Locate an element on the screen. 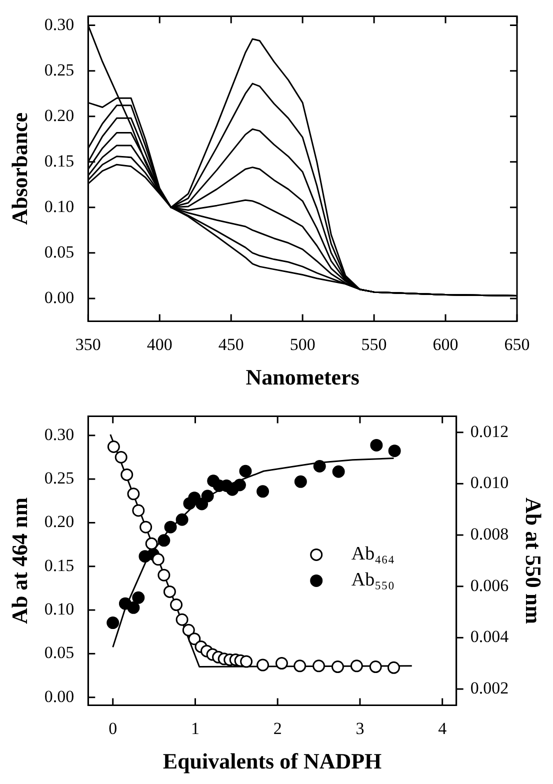 This screenshot has width=553, height=784. x-axis-title: Nanometers is located at coordinates (303, 377).